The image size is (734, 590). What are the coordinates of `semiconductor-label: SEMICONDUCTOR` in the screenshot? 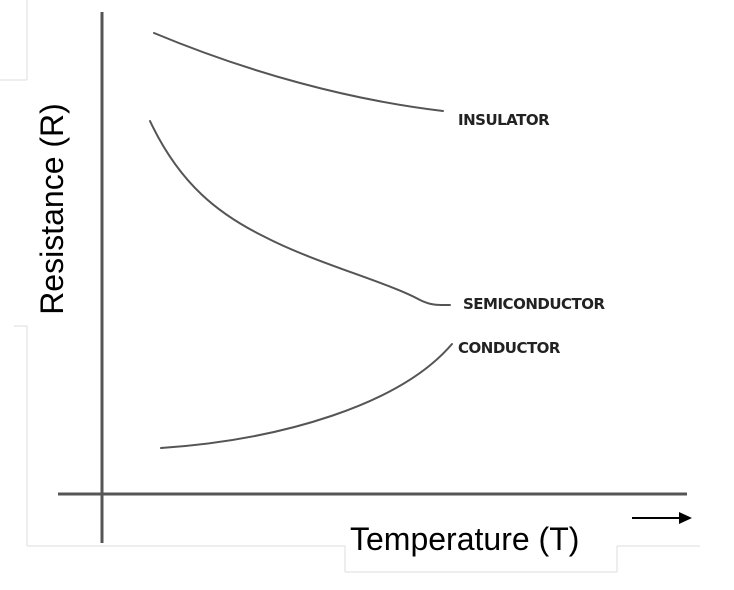 It's located at (534, 304).